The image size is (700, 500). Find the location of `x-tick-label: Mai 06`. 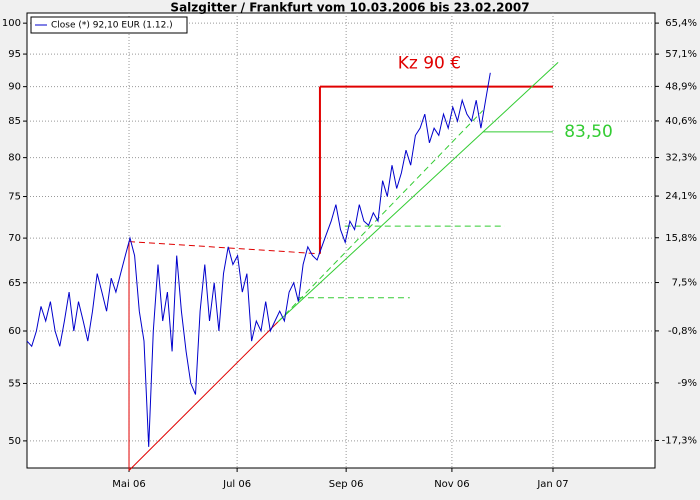

x-tick-label: Mai 06 is located at coordinates (128, 484).